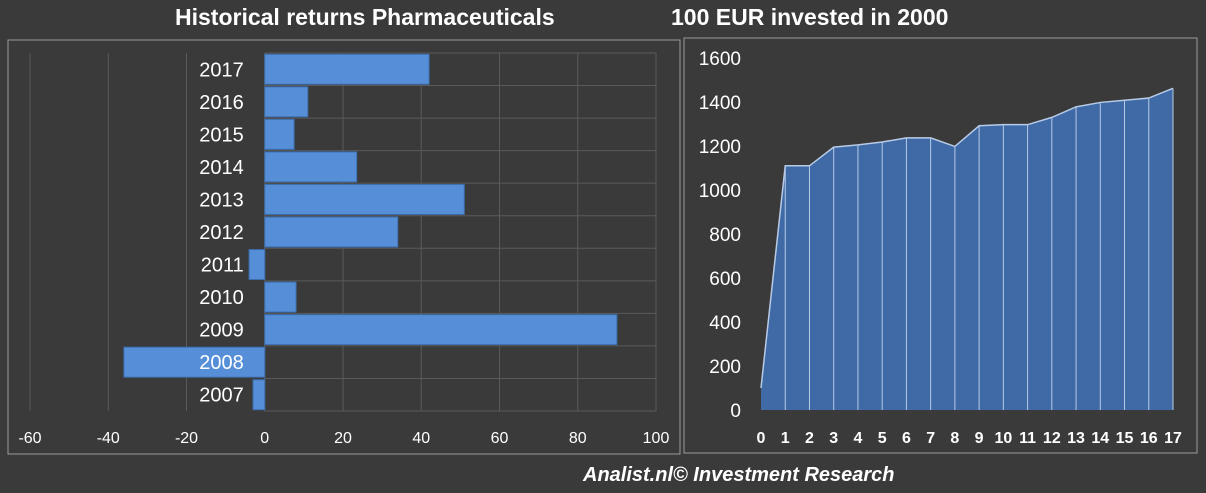 This screenshot has height=493, width=1206. Describe the element at coordinates (221, 70) in the screenshot. I see `bar-category-label: 2017` at that location.